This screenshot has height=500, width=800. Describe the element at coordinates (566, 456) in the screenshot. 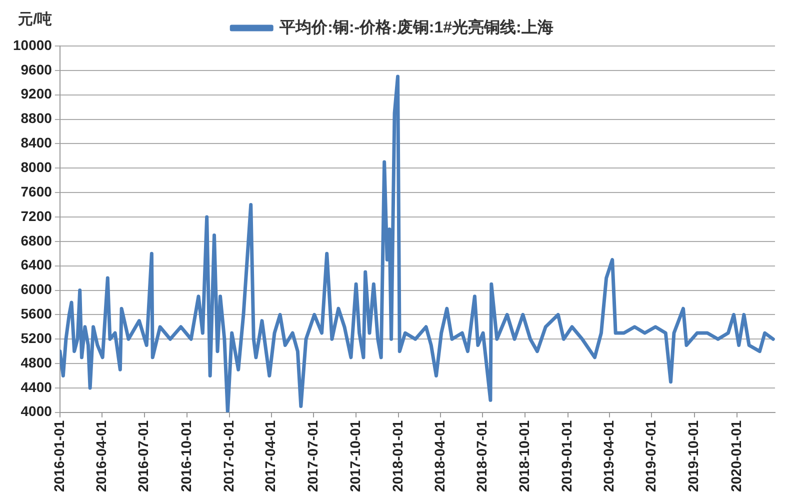

I see `x-tick-label: 2019-01-01` at that location.